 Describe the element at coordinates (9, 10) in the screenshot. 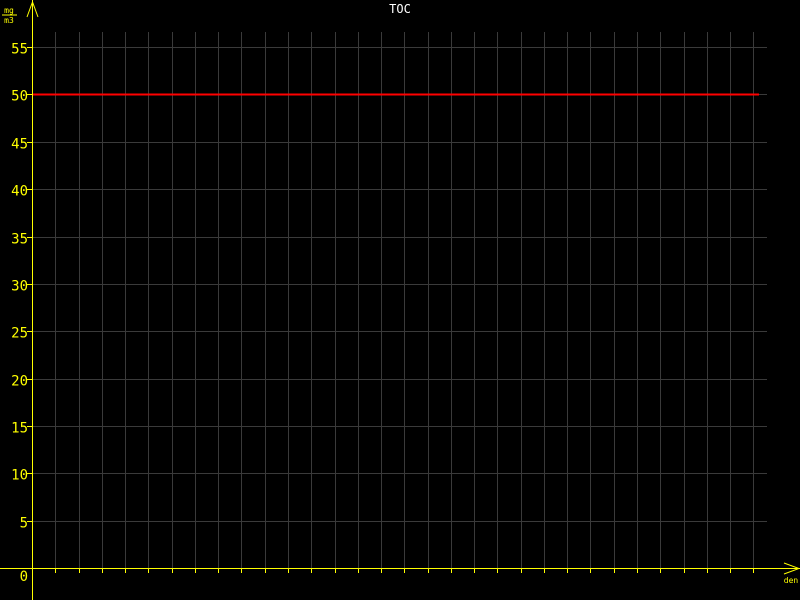

I see `y-unit-numerator: mg` at that location.